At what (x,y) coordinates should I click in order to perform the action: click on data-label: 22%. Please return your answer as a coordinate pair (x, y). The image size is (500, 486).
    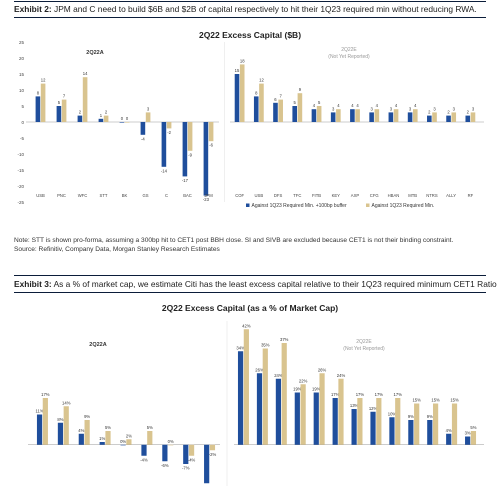
    Looking at the image, I should click on (303, 380).